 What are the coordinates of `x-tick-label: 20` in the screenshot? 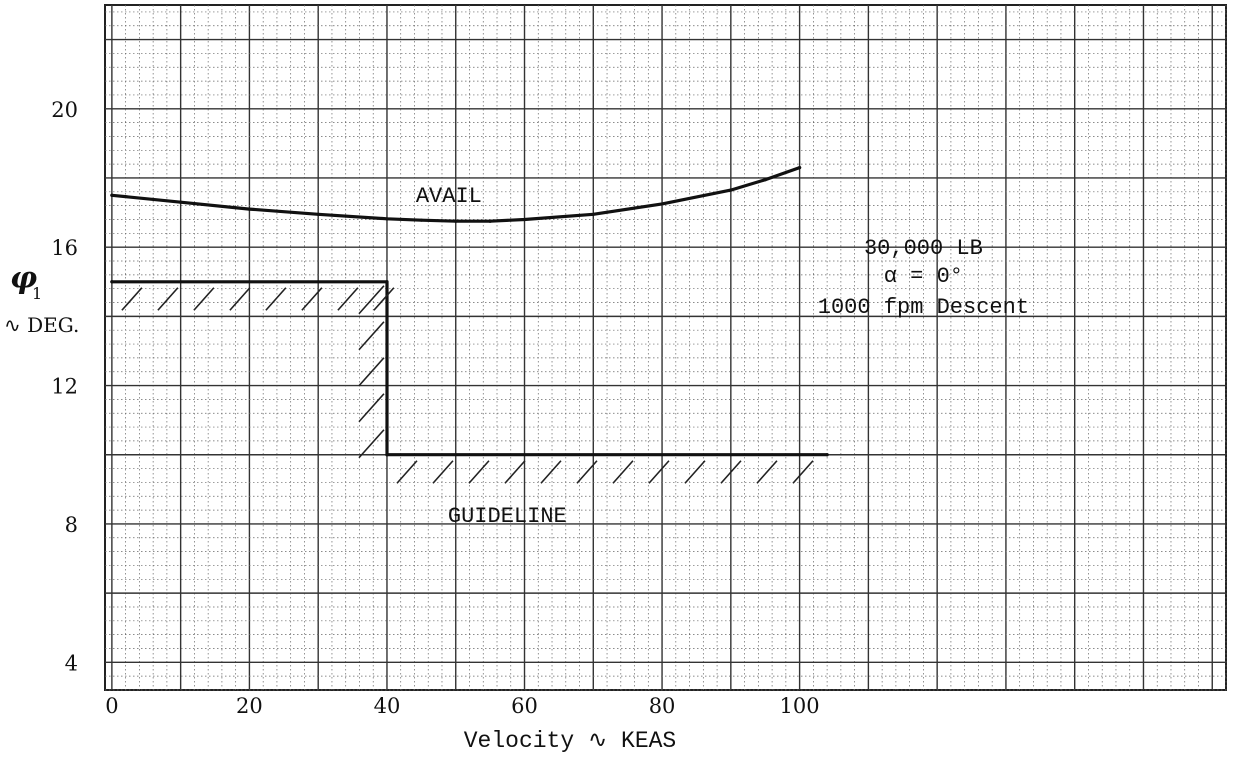 It's located at (249, 706).